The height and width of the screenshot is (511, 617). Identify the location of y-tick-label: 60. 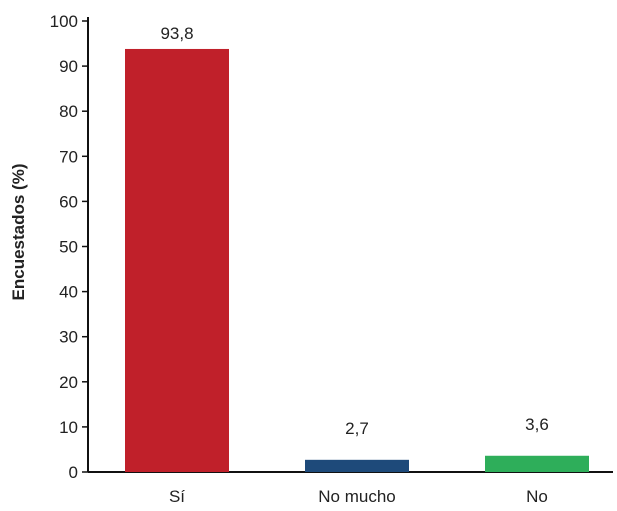
(68, 201).